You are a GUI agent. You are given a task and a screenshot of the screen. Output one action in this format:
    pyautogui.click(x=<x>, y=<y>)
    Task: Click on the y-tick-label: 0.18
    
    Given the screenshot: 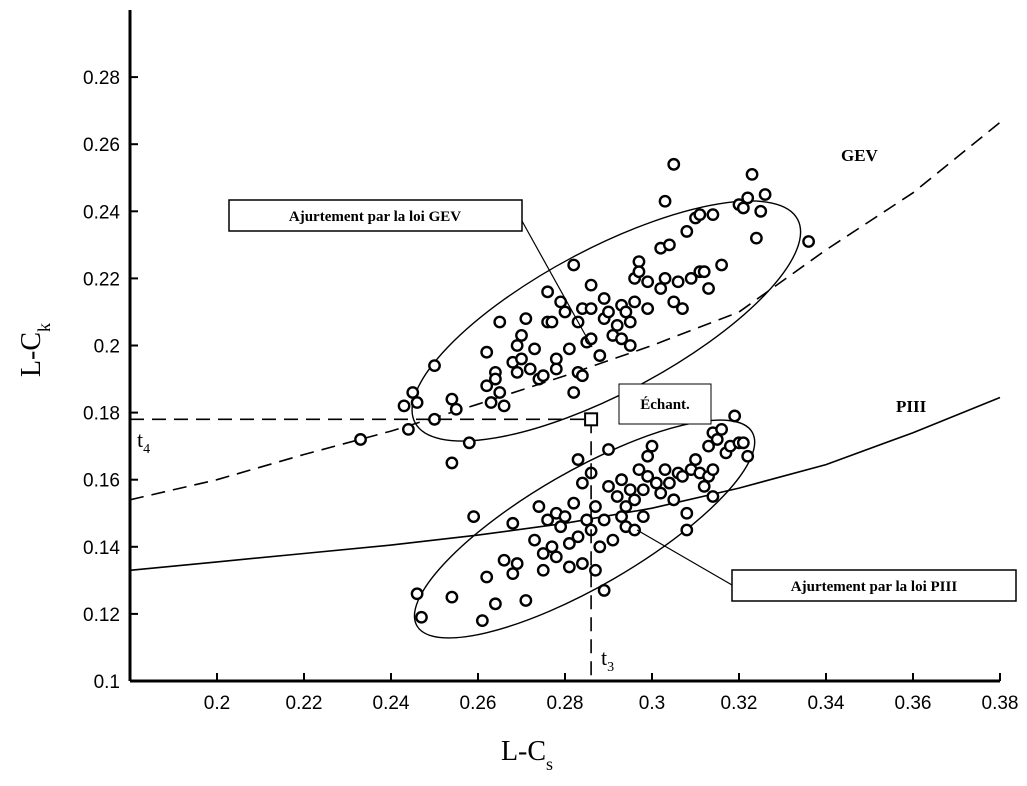 What is the action you would take?
    pyautogui.click(x=101, y=414)
    